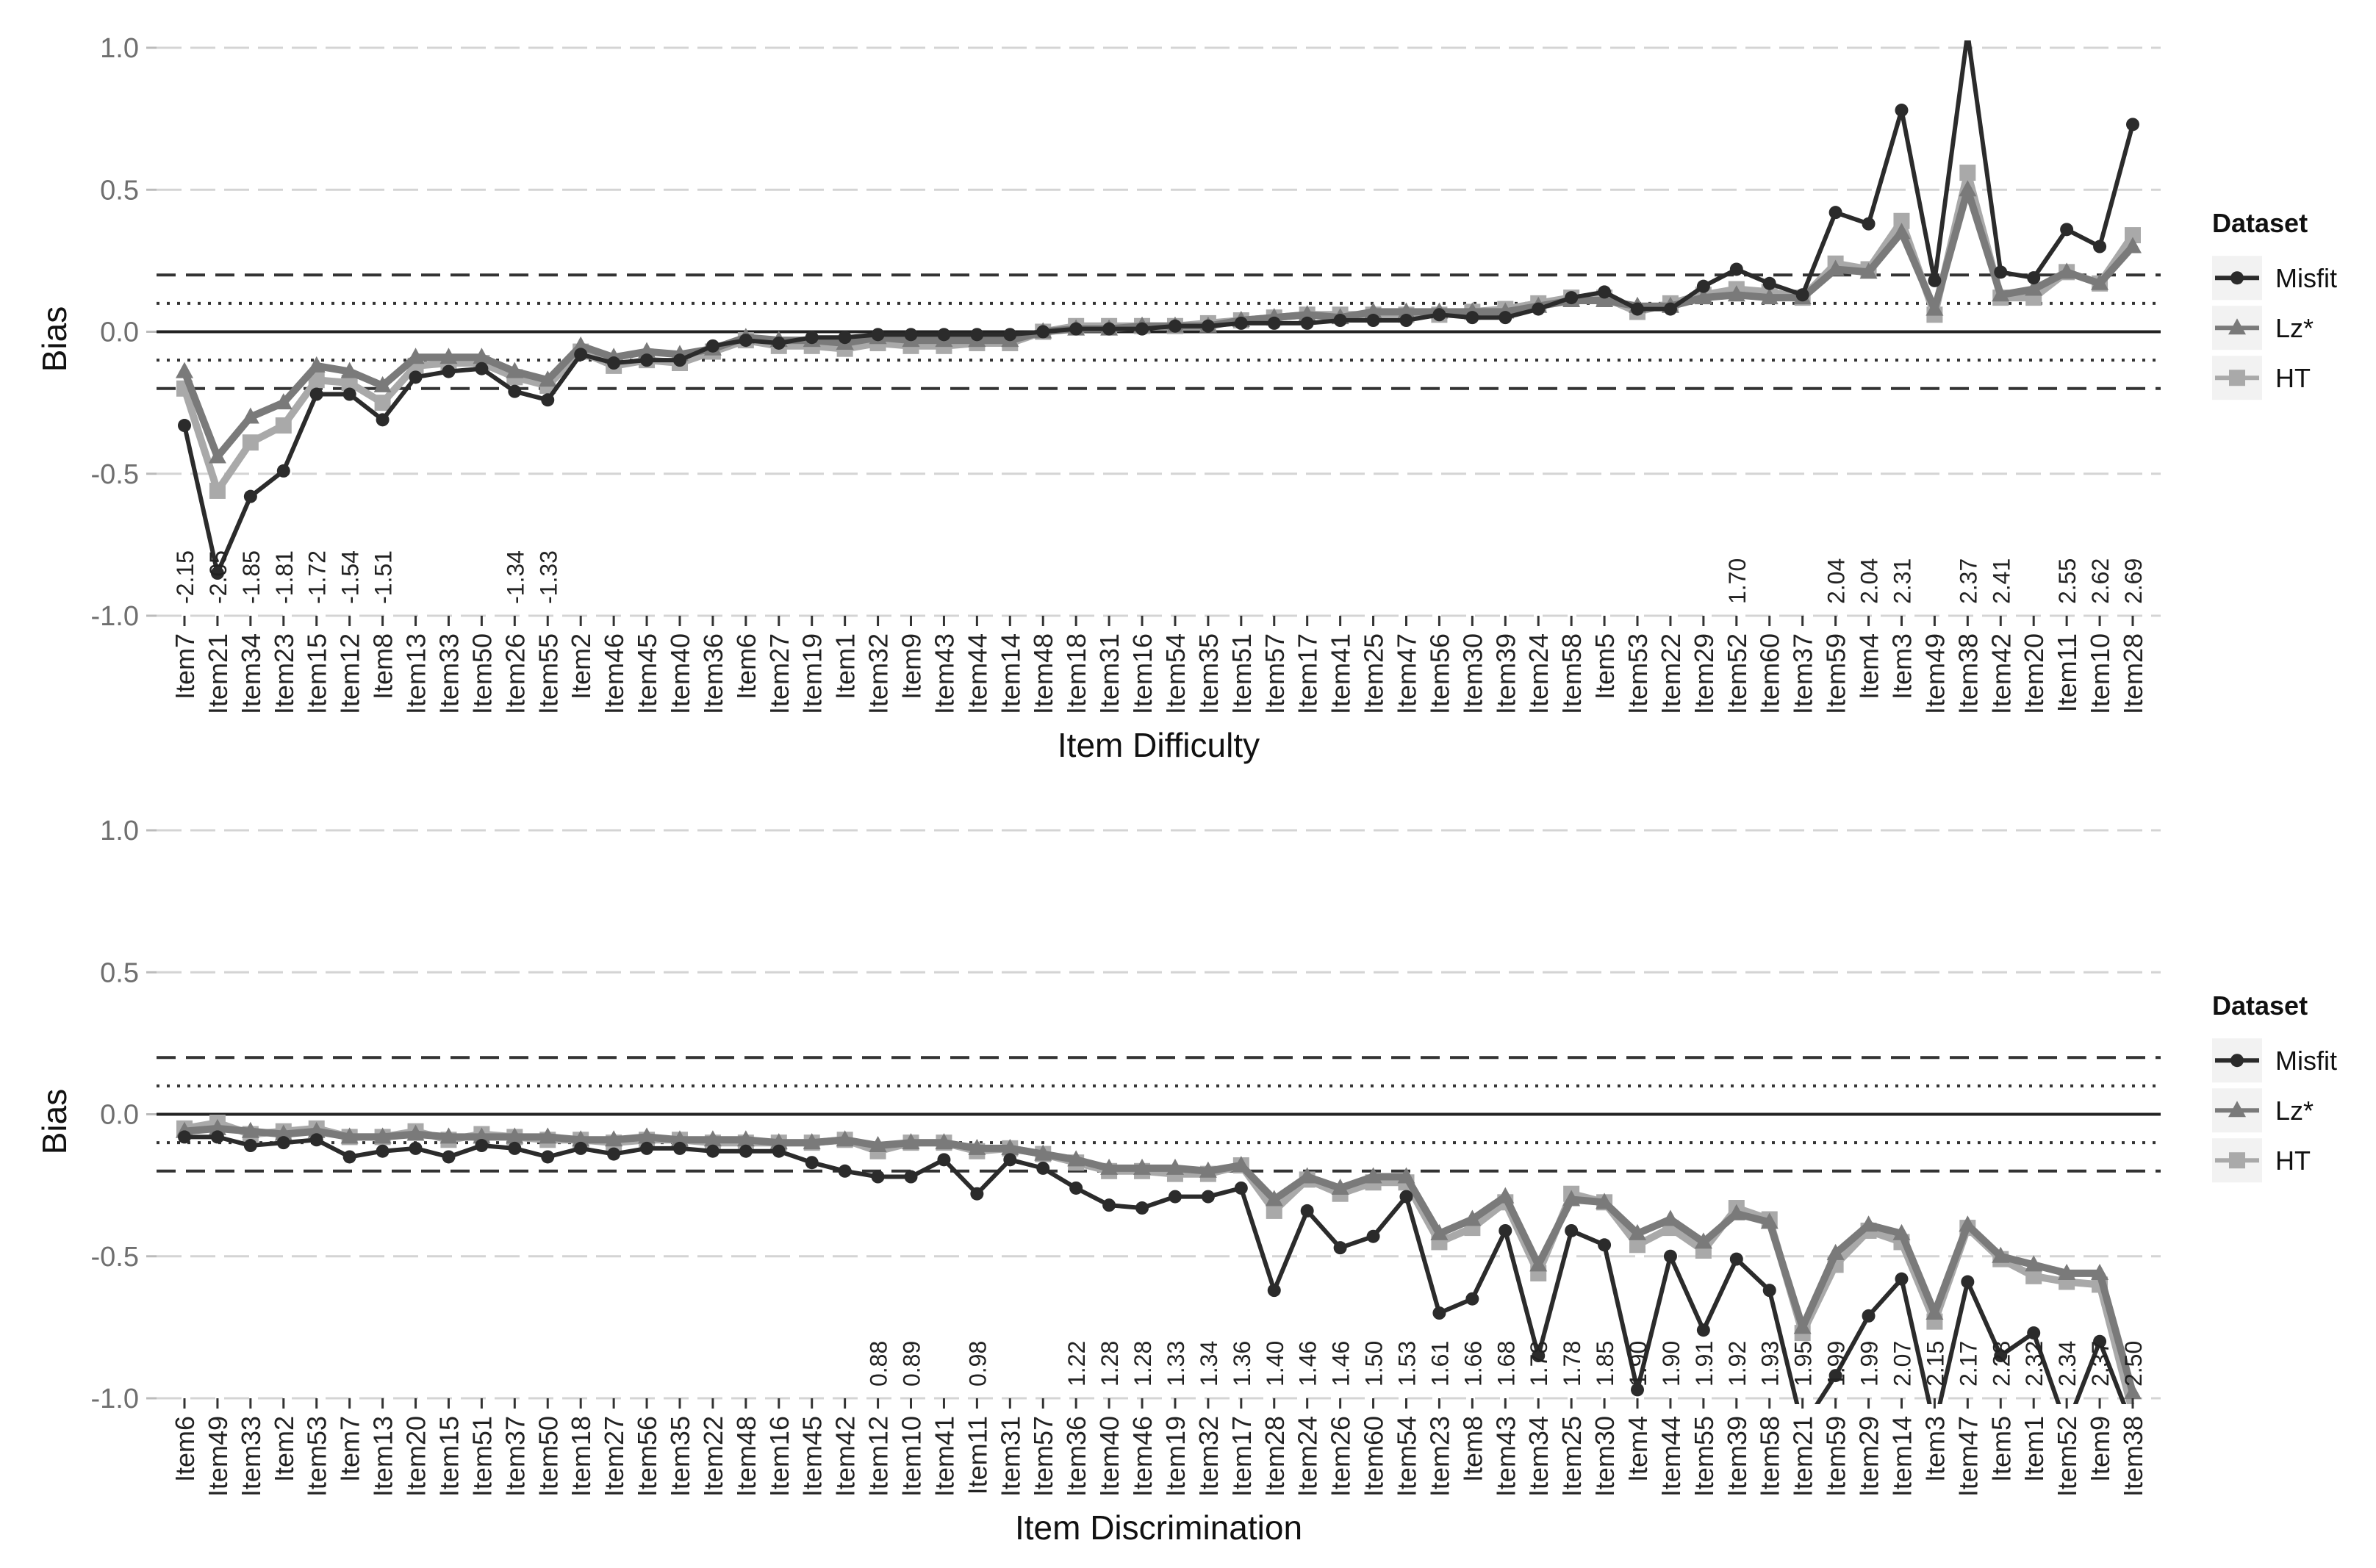  I want to click on x-tick-label: Item6, so click(746, 666).